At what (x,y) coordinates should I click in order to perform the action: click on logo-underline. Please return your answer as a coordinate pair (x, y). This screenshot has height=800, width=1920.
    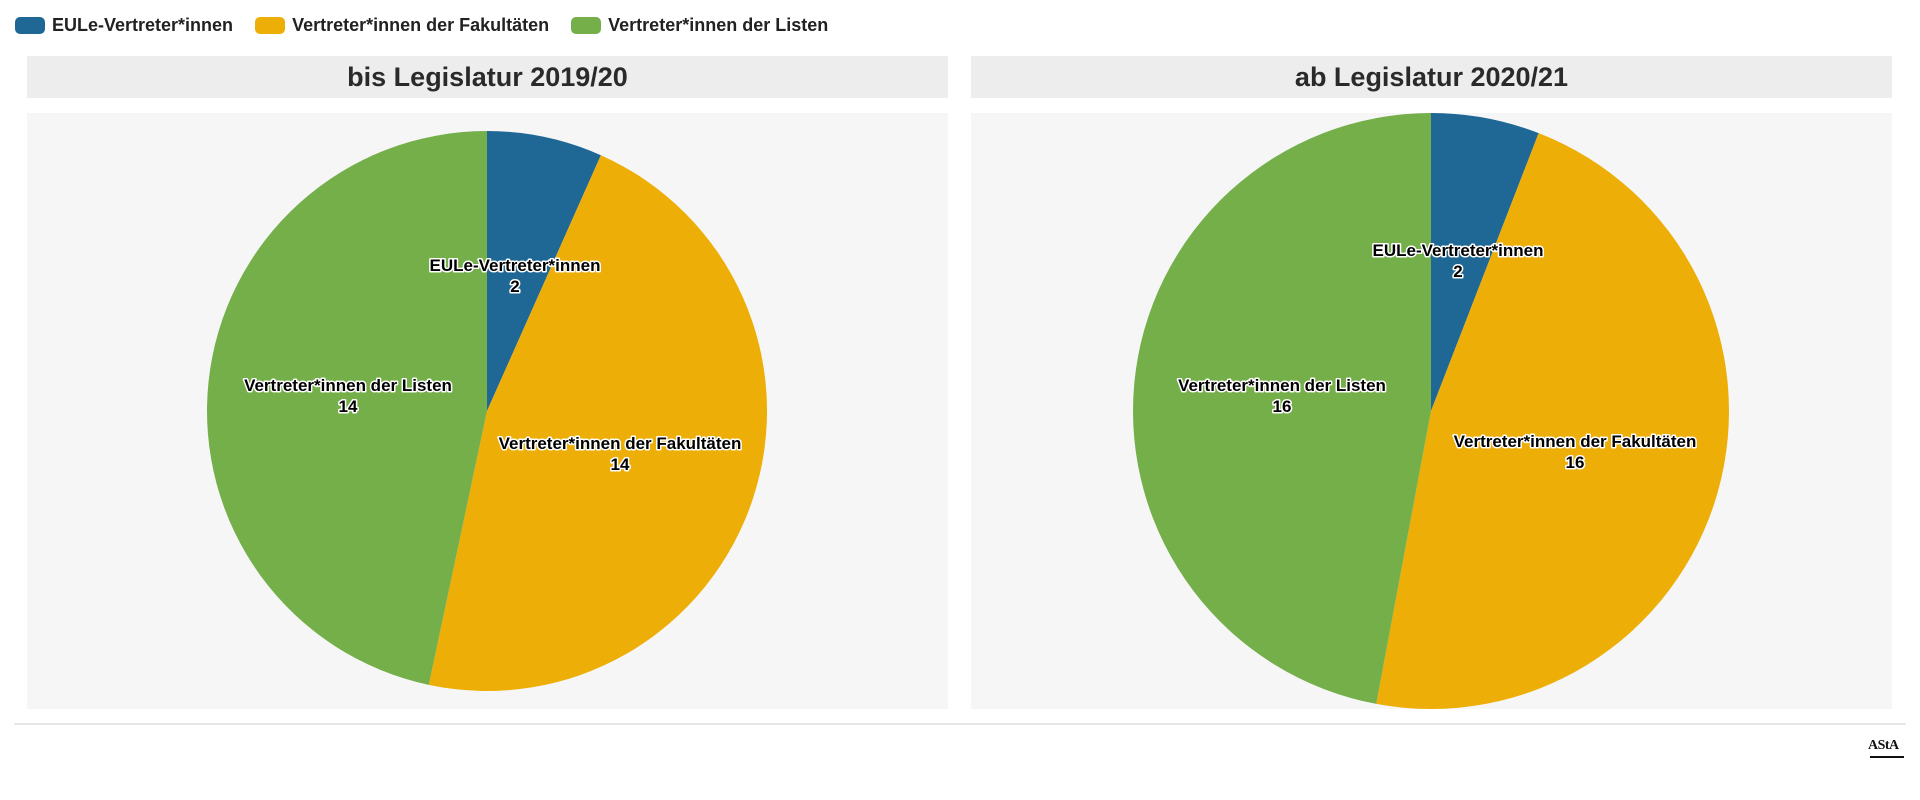
    Looking at the image, I should click on (1887, 757).